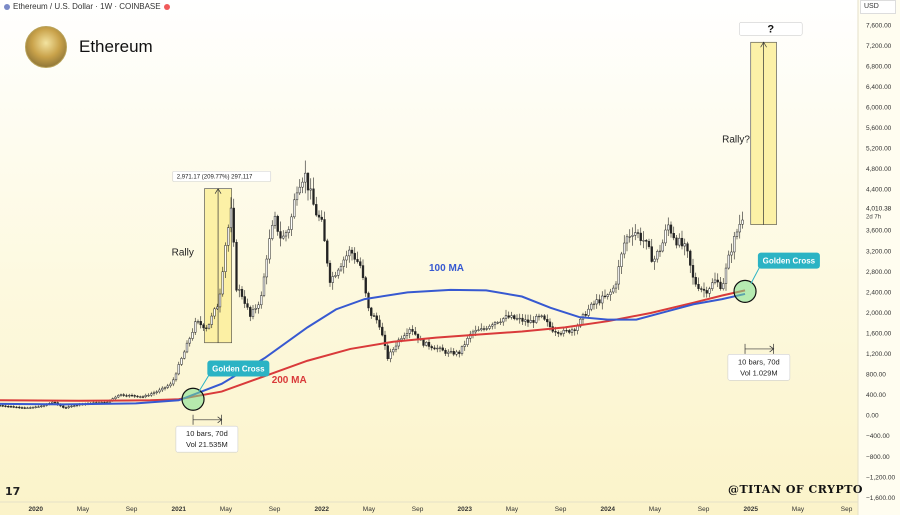  Describe the element at coordinates (879, 46) in the screenshot. I see `y-tick-label: 7,200.00` at that location.